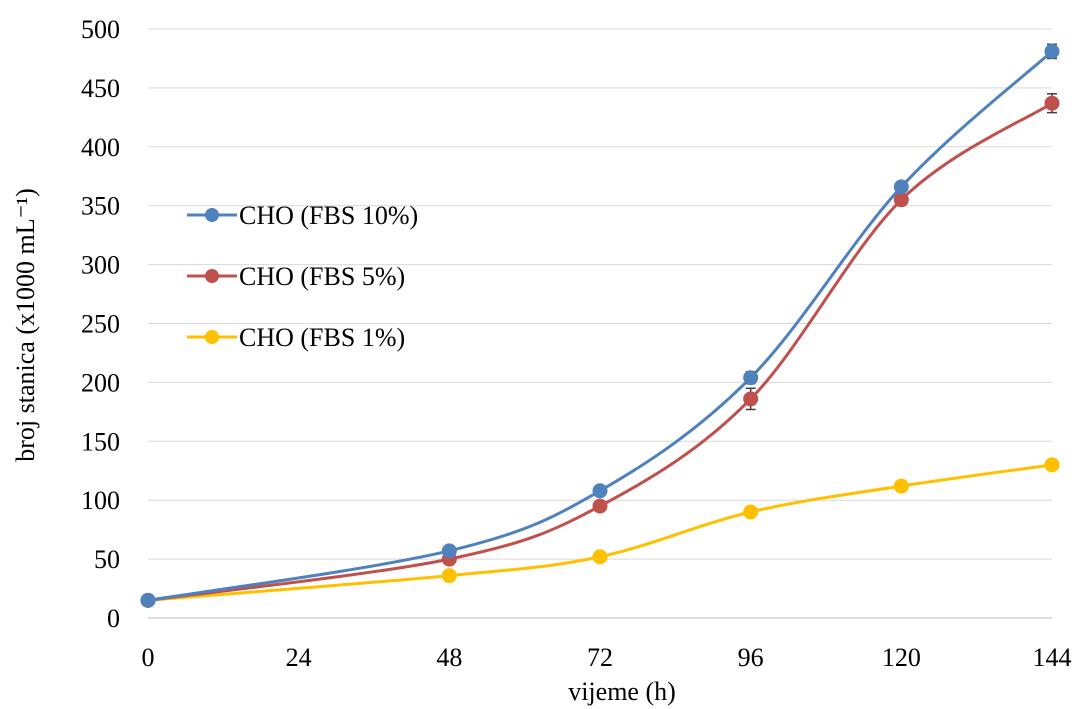 The height and width of the screenshot is (709, 1078). I want to click on y-axis-label: broj stanica (x1000 mL⁻¹), so click(25, 325).